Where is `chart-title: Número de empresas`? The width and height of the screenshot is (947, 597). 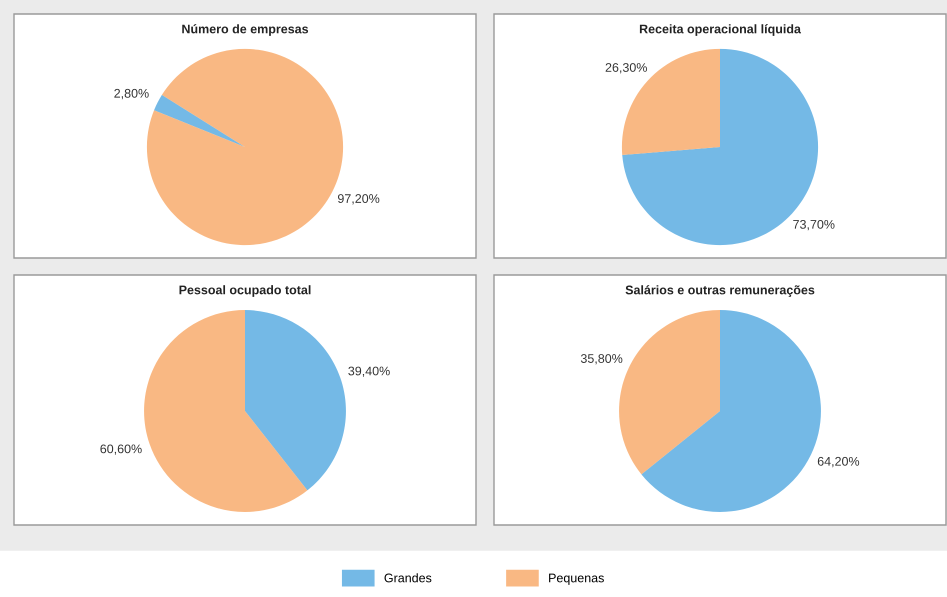
chart-title: Número de empresas is located at coordinates (245, 30).